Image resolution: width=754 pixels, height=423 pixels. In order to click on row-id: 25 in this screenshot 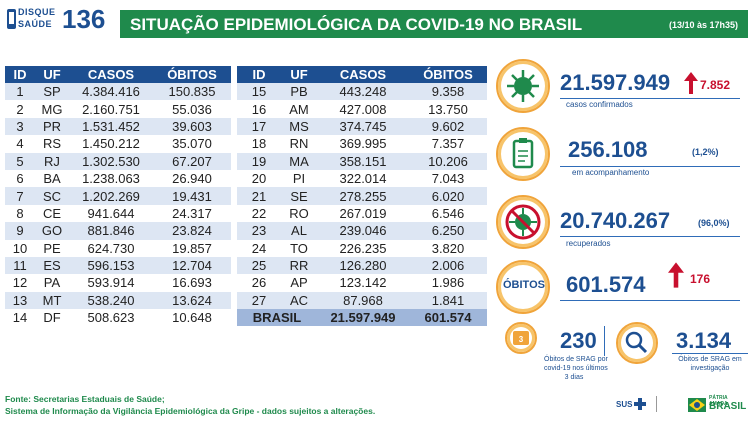, I will do `click(259, 265)`.